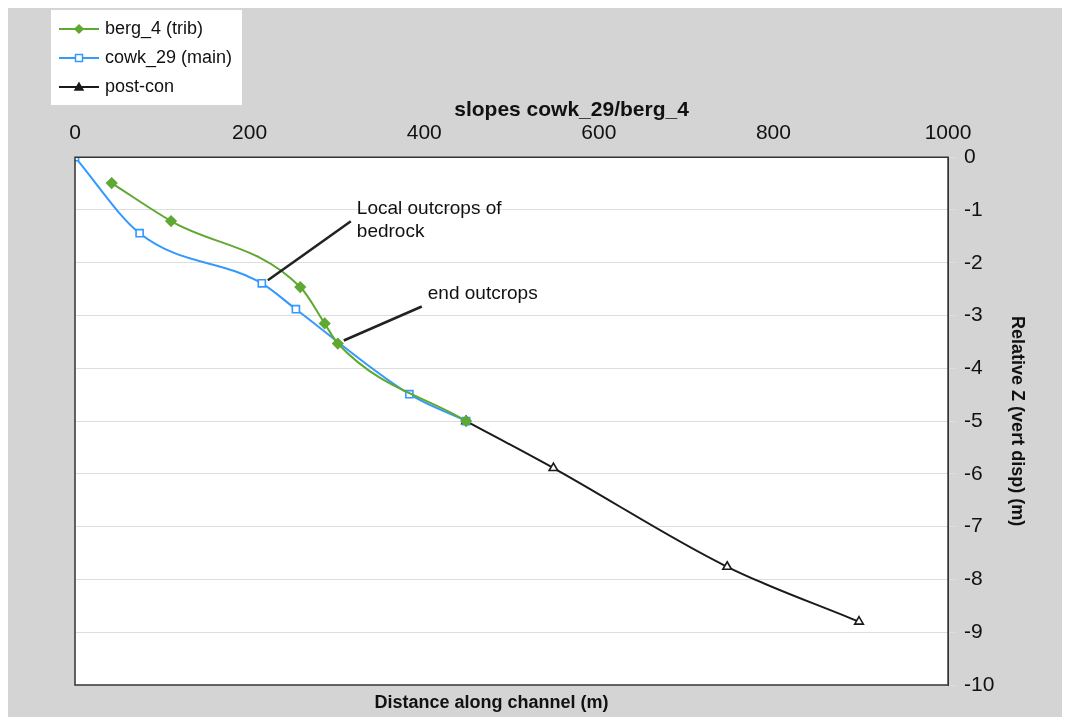  Describe the element at coordinates (169, 58) in the screenshot. I see `legend-label: cowk_29 (main)` at that location.